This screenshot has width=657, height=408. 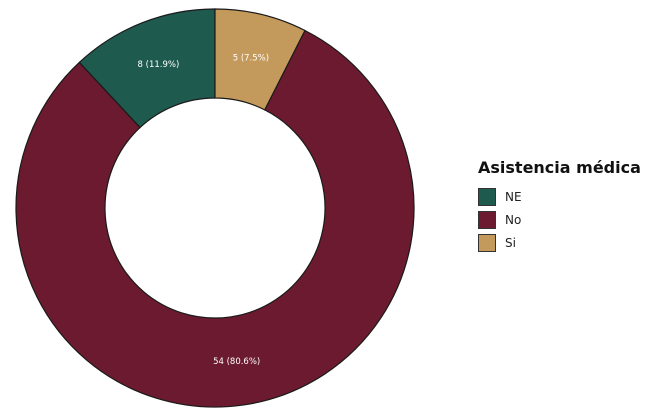 What do you see at coordinates (159, 65) in the screenshot?
I see `slice-label-ne: 8 (11.9%)` at bounding box center [159, 65].